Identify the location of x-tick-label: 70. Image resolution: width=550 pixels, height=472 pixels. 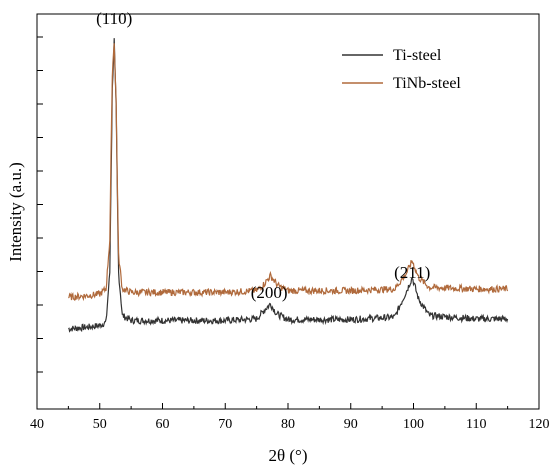
(225, 424).